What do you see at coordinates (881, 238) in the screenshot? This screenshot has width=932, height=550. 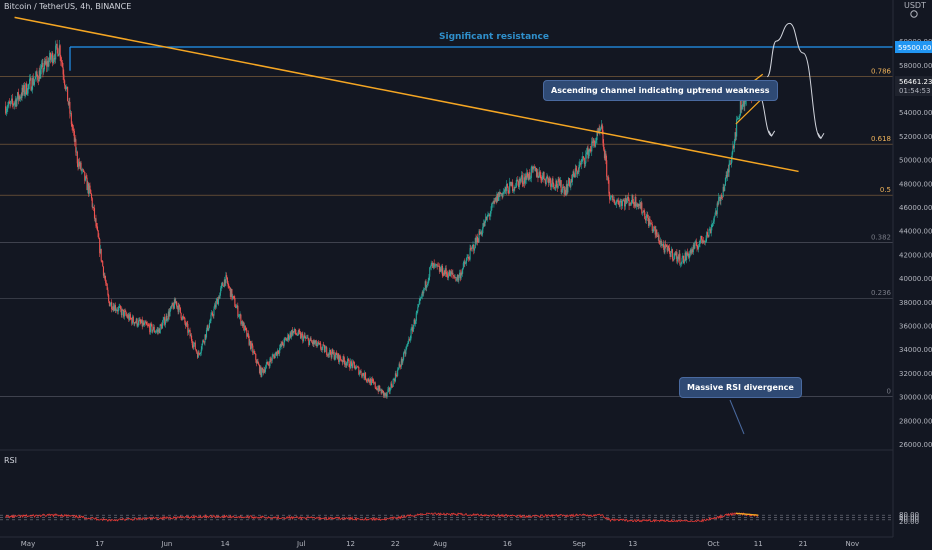 I see `fib-label-0.382: 0.382` at bounding box center [881, 238].